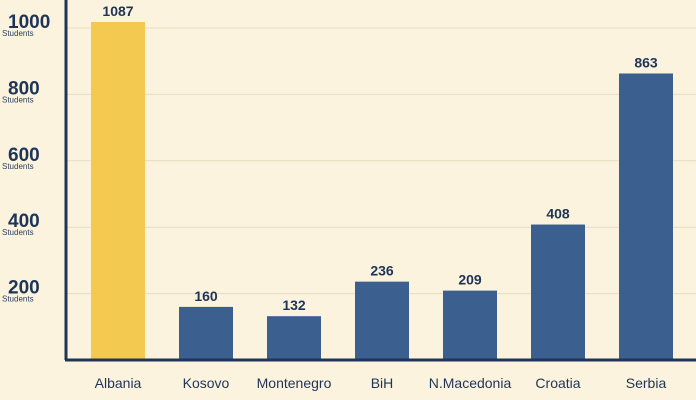 This screenshot has height=400, width=696. Describe the element at coordinates (558, 292) in the screenshot. I see `bar-croatia` at that location.